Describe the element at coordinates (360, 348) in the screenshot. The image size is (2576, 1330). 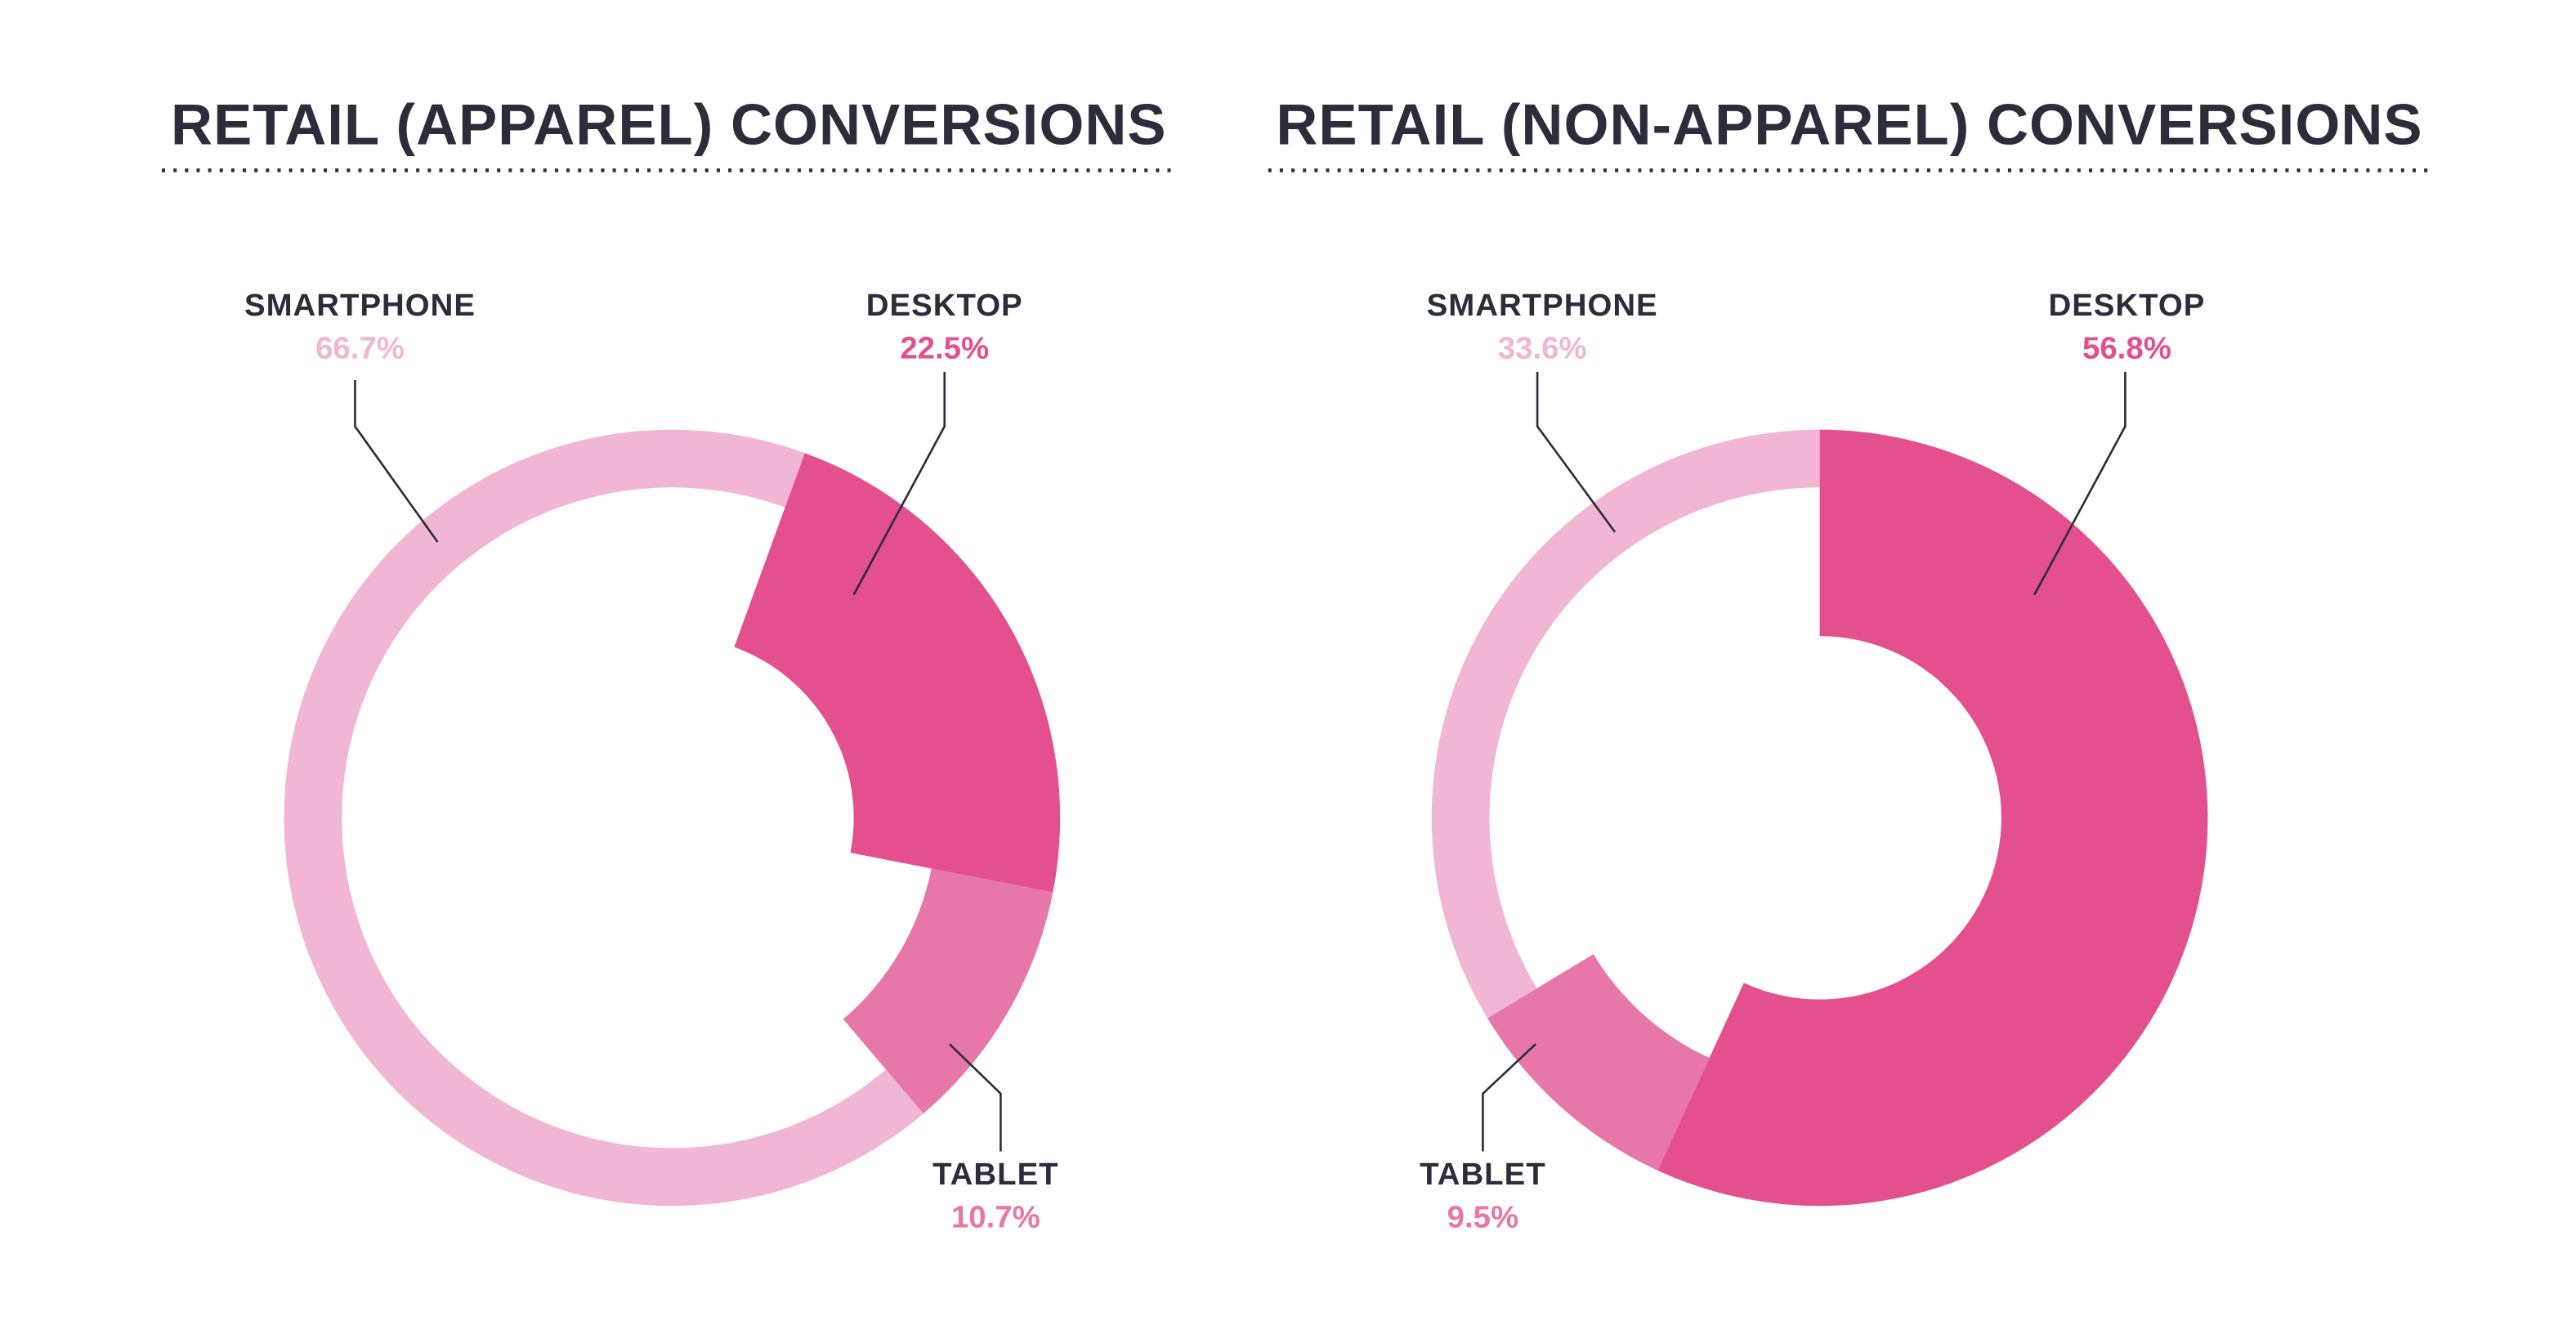
I see `slice-value: 66.7%` at that location.